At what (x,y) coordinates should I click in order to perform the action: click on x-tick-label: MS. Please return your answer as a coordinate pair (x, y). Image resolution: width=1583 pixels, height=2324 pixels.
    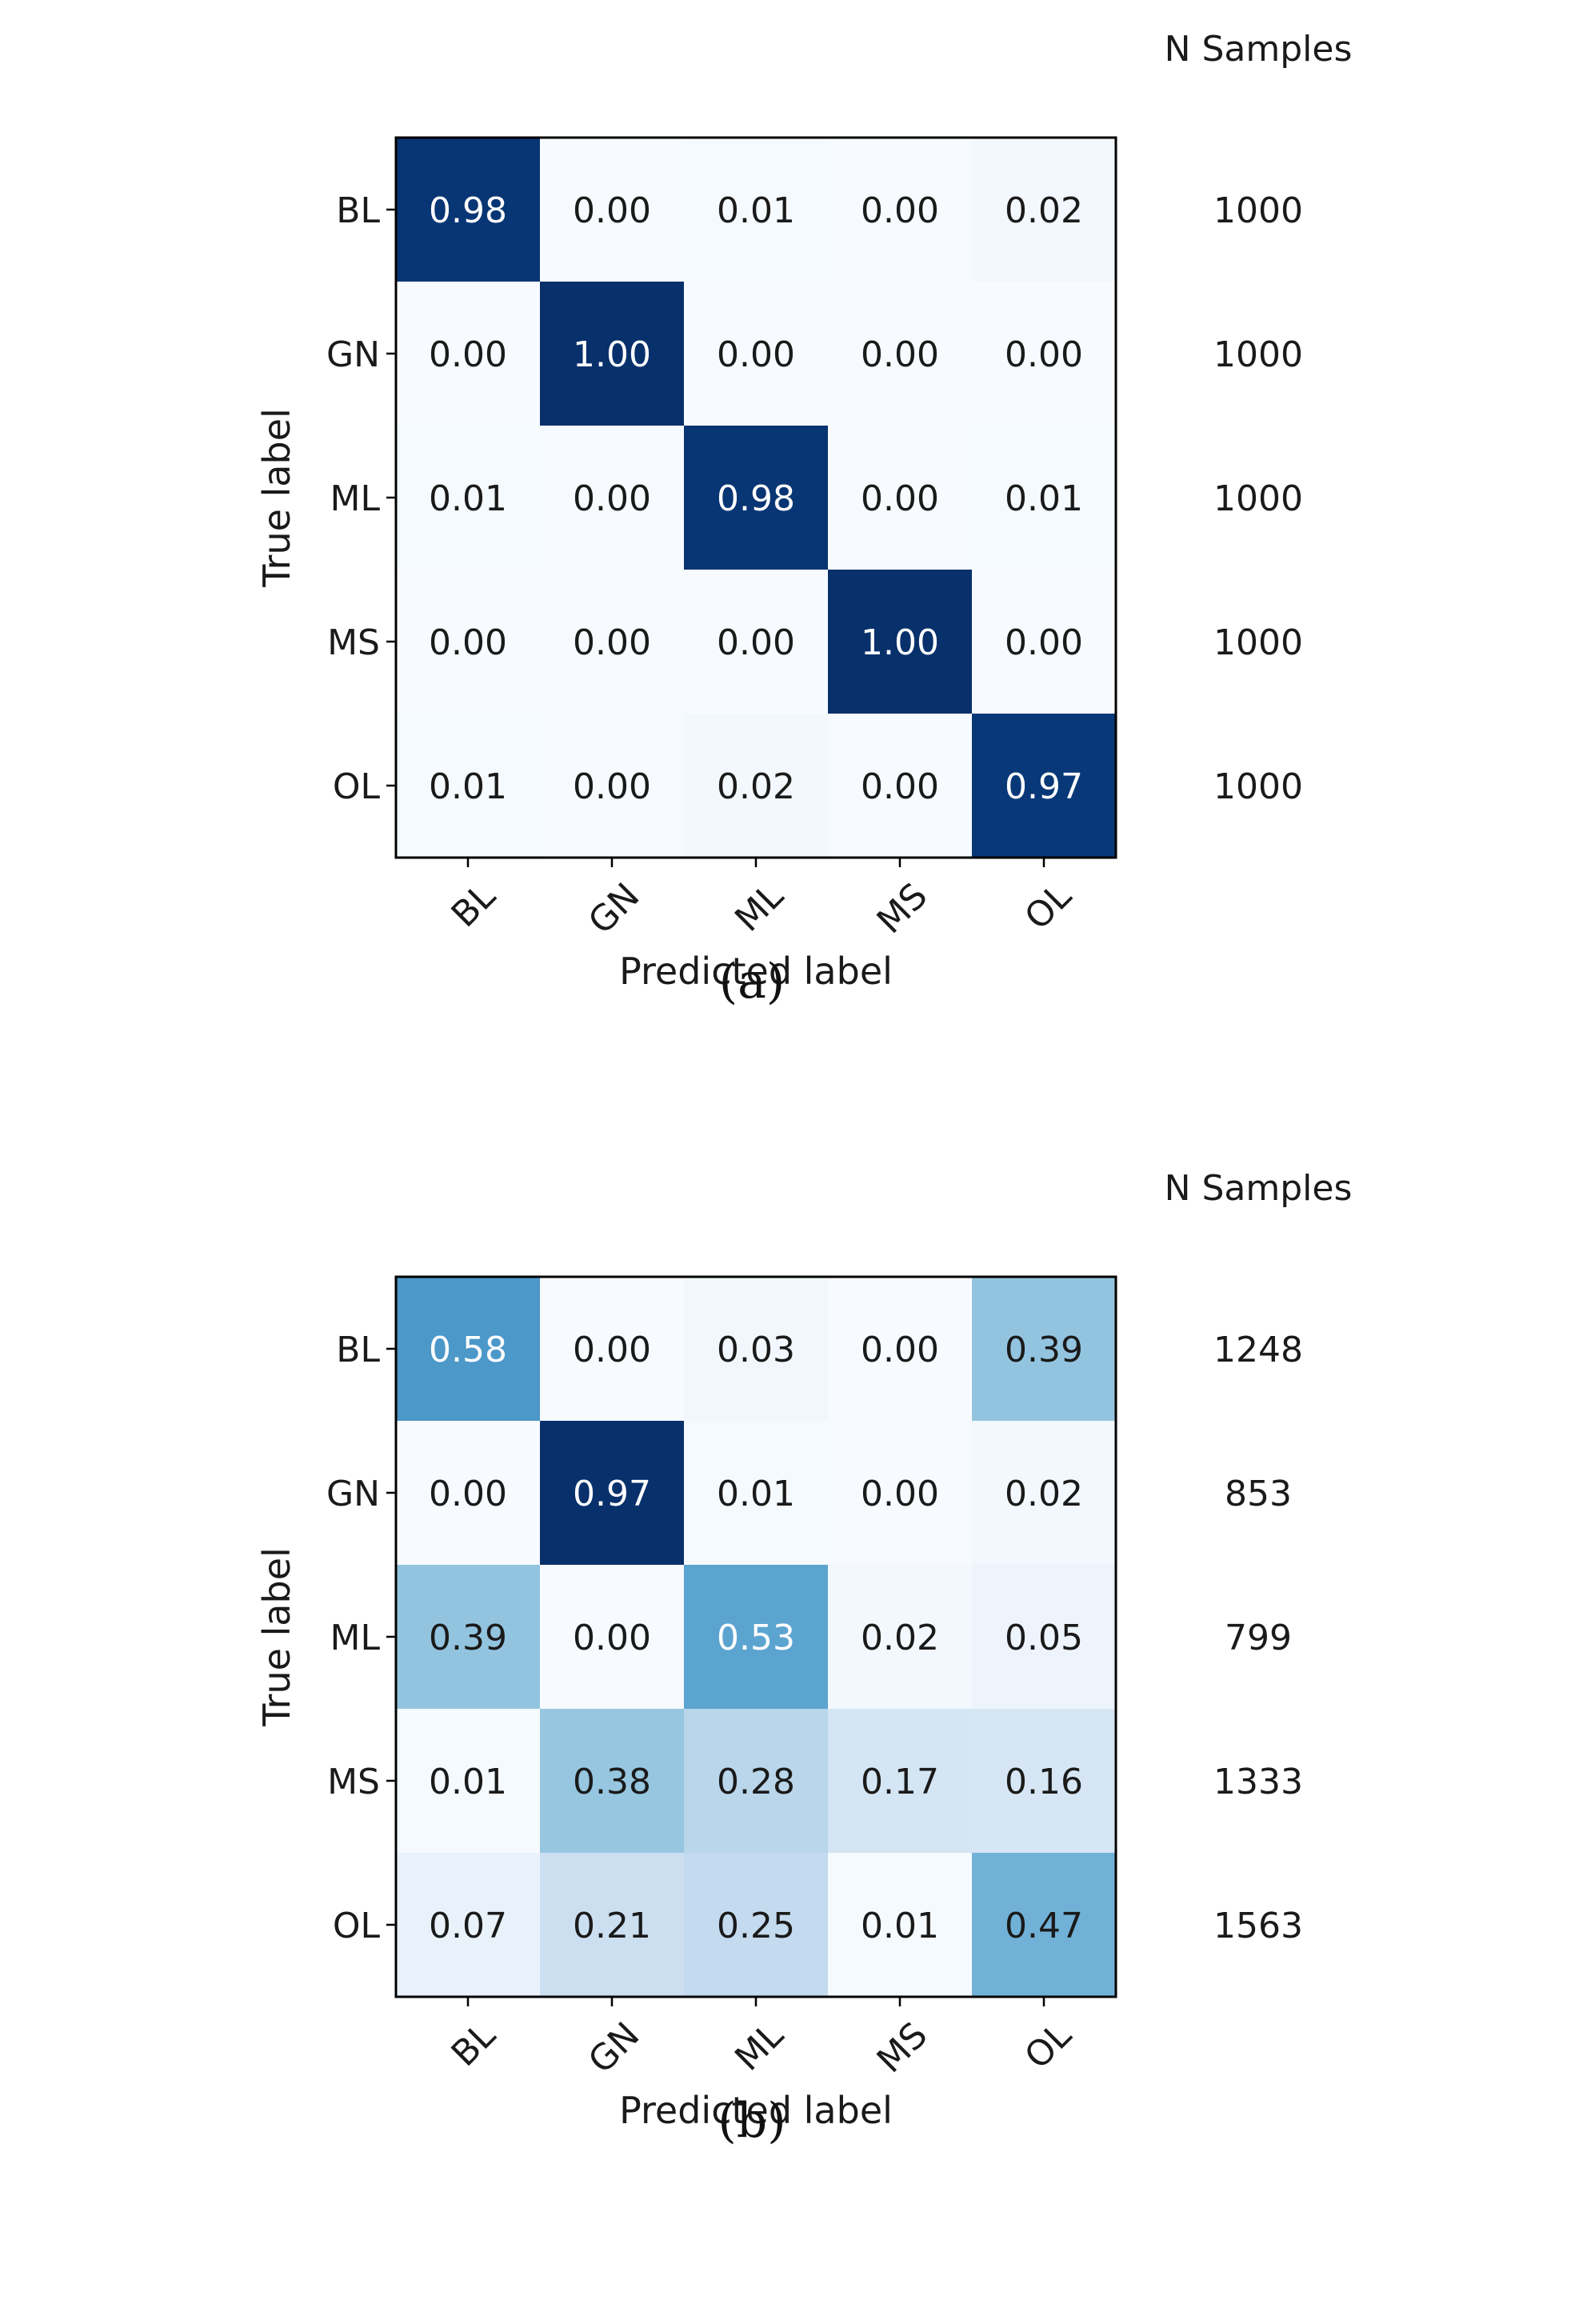
    Looking at the image, I should click on (903, 2047).